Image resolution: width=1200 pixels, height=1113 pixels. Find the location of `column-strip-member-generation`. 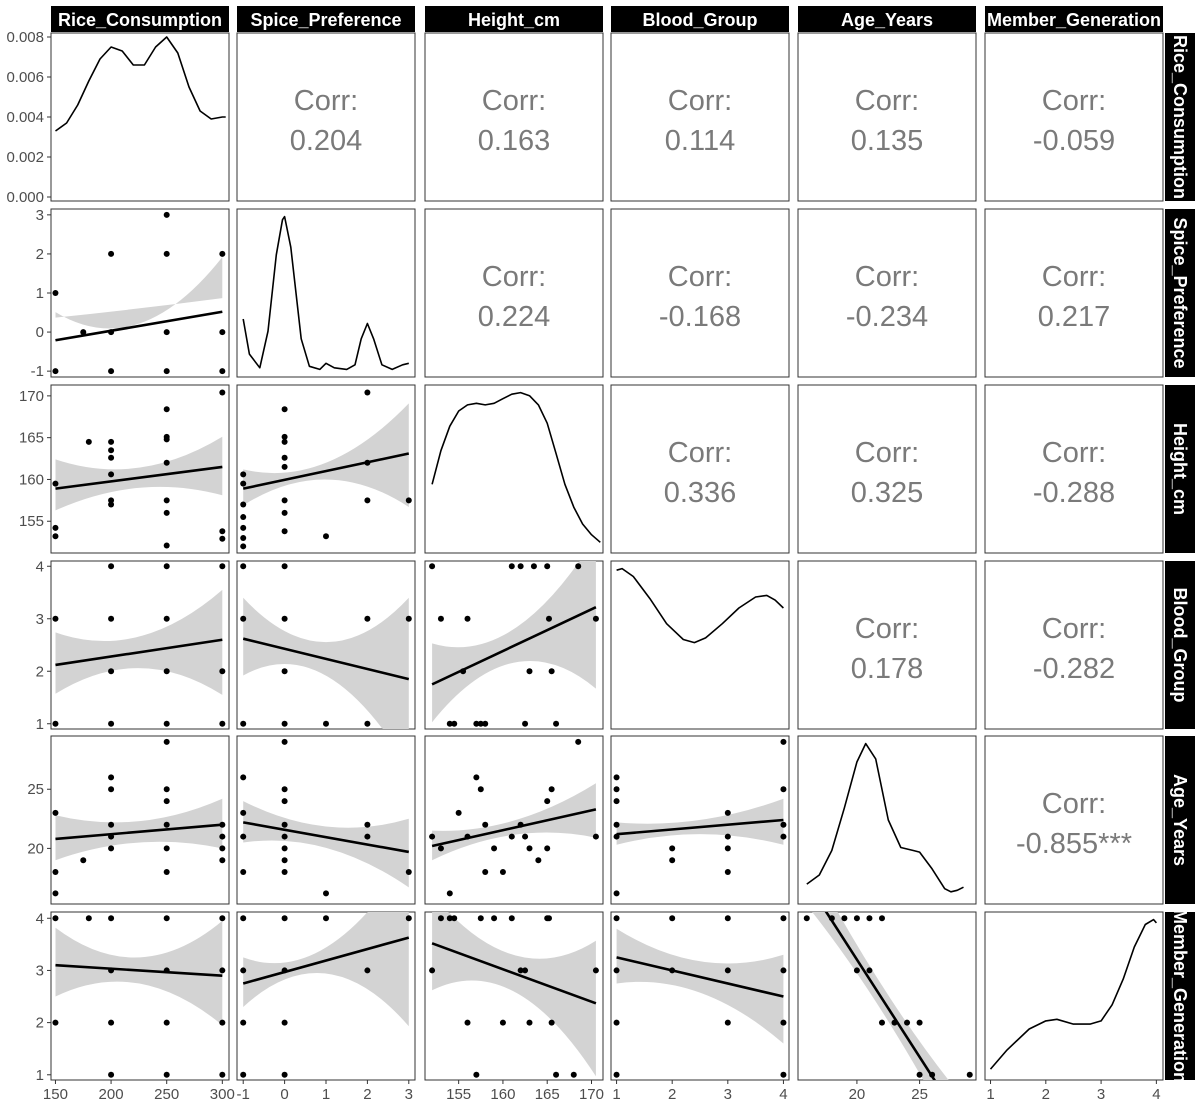

column-strip-member-generation is located at coordinates (1074, 19).